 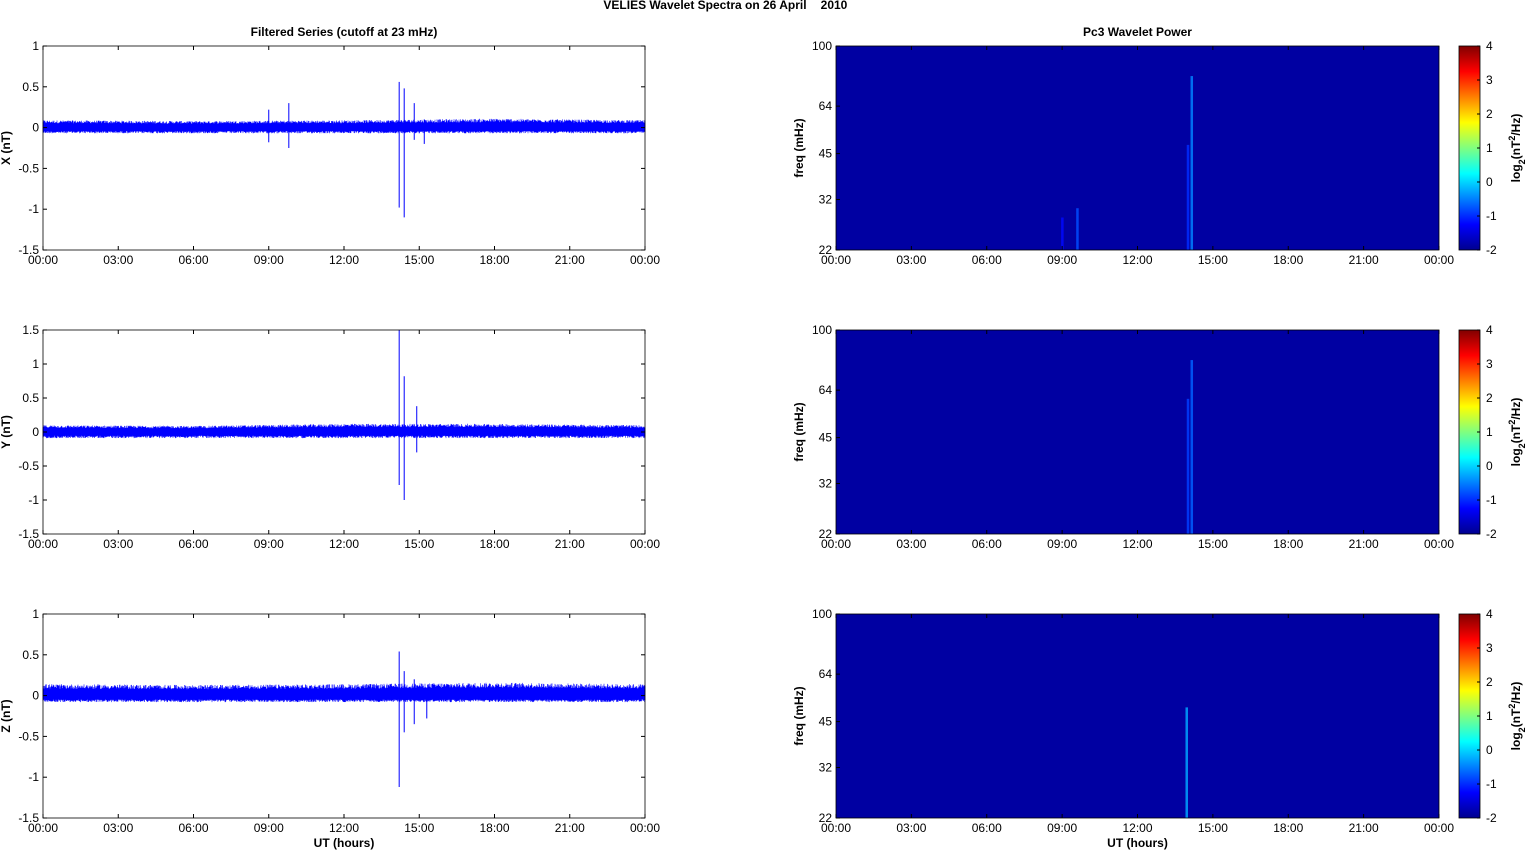 I want to click on panel-title: Pc3 Wavelet Power, so click(x=1137, y=32).